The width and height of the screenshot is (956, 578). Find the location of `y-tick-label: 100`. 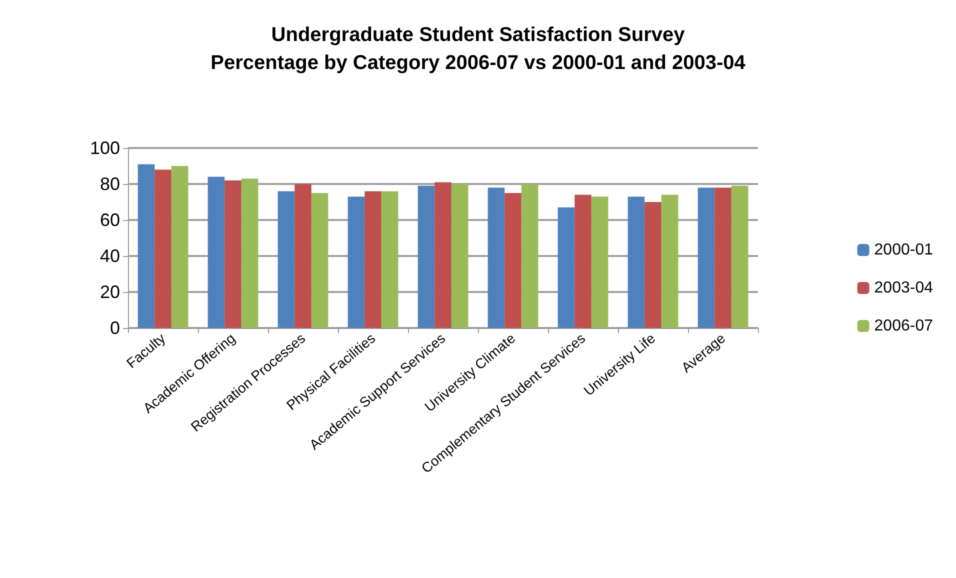

y-tick-label: 100 is located at coordinates (105, 148).